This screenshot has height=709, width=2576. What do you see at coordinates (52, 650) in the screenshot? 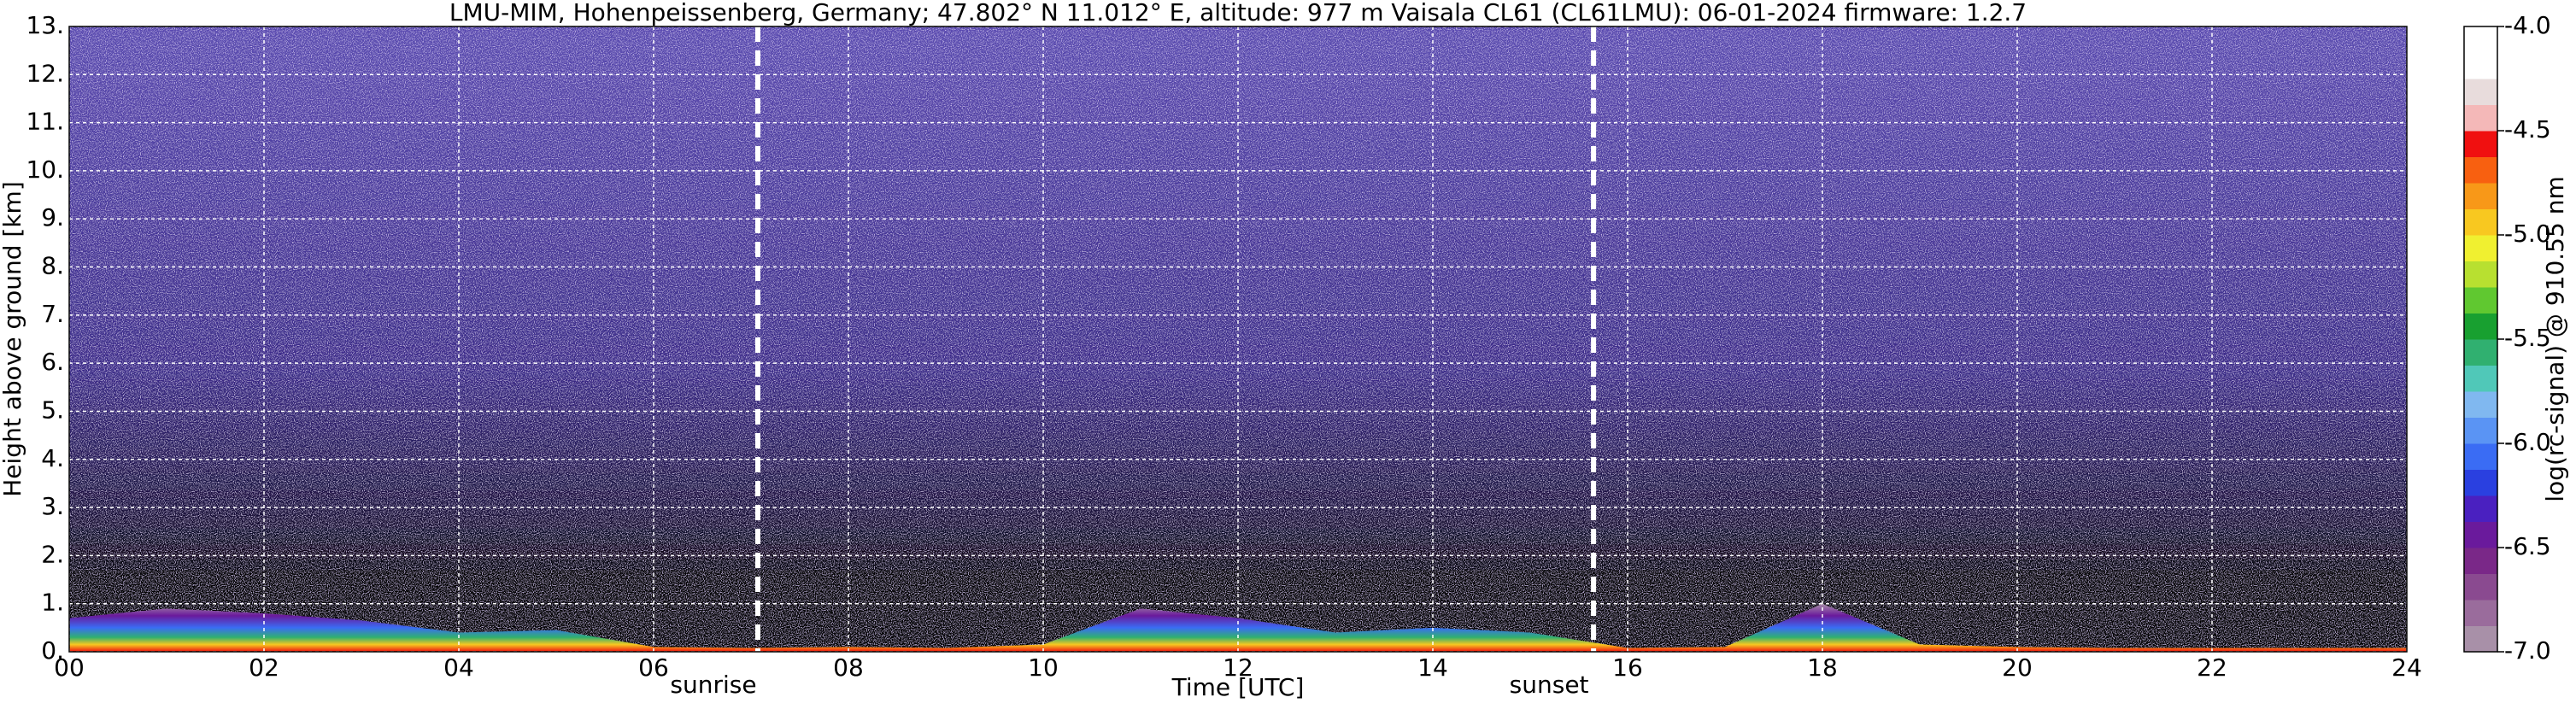
I see `y-tick-label: 0.` at bounding box center [52, 650].